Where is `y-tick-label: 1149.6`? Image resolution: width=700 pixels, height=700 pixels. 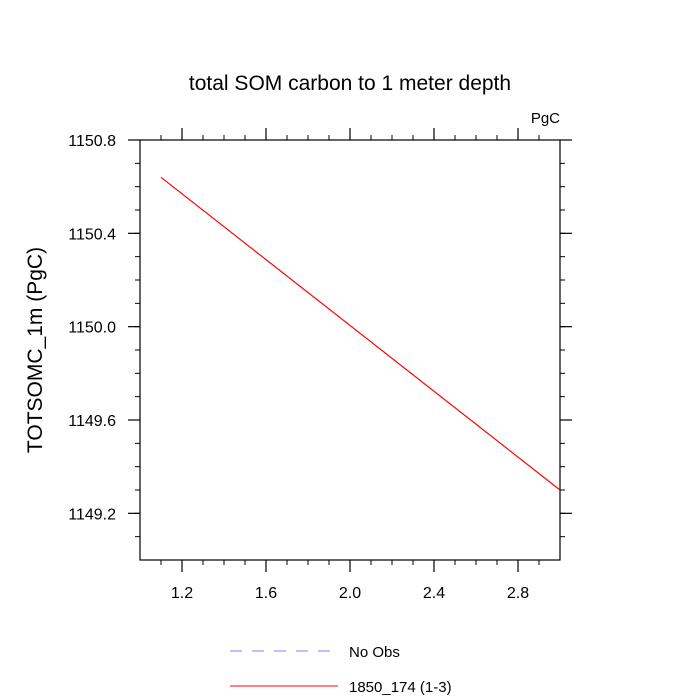 y-tick-label: 1149.6 is located at coordinates (92, 421).